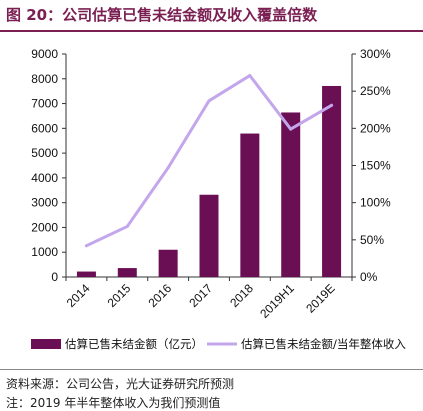  What do you see at coordinates (78, 295) in the screenshot?
I see `x-tick-label: 2014` at bounding box center [78, 295].